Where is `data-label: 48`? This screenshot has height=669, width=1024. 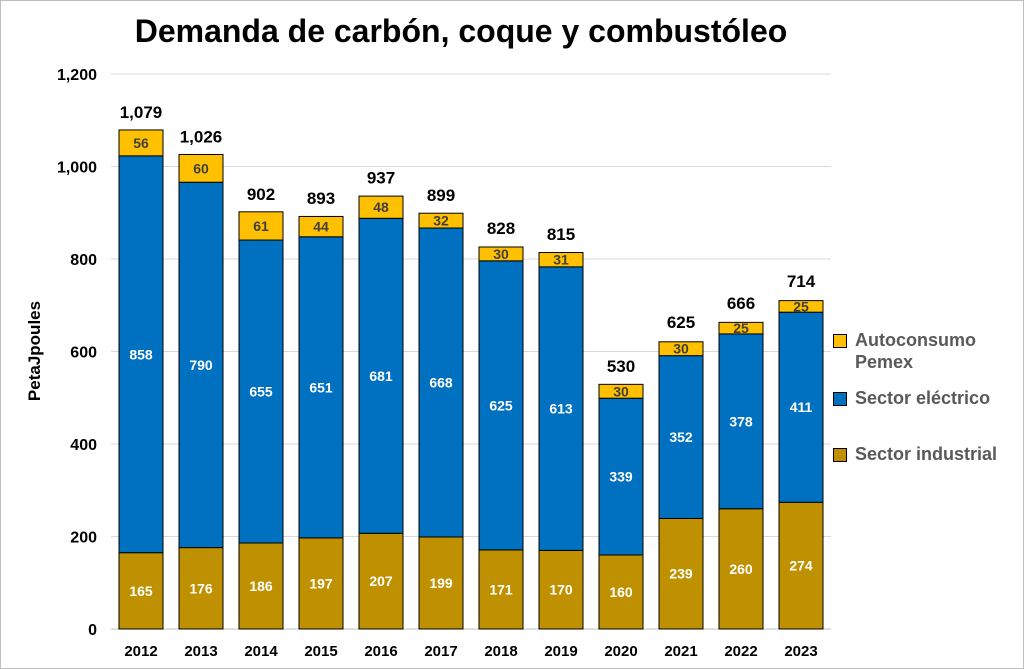 data-label: 48 is located at coordinates (381, 207).